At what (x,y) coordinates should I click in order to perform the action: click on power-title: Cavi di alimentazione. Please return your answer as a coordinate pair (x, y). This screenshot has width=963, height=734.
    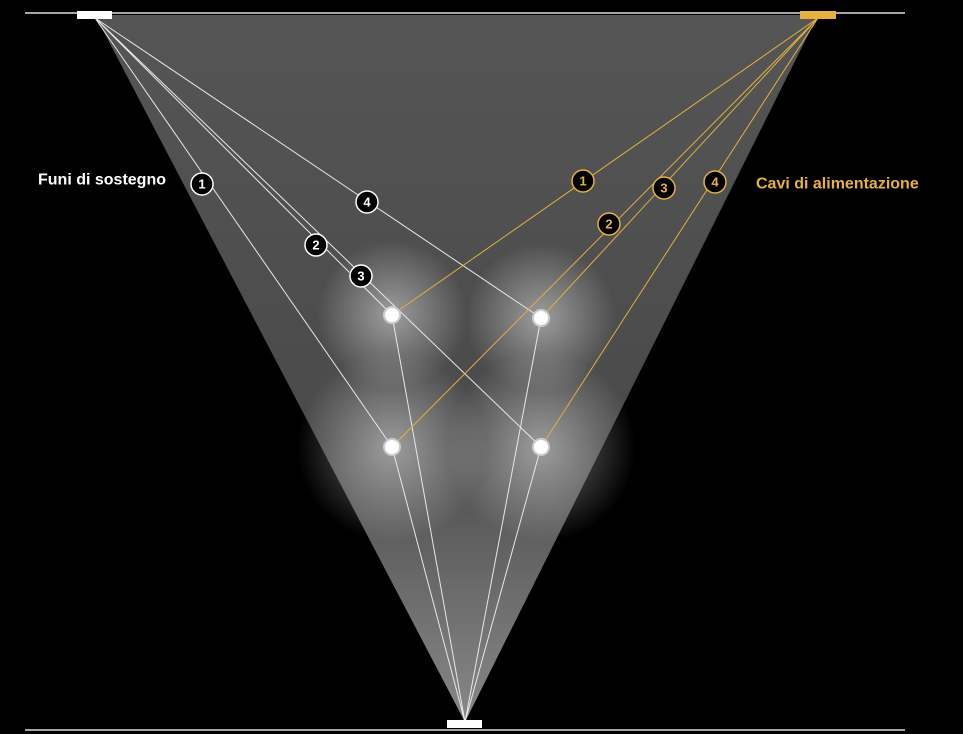
    Looking at the image, I should click on (837, 184).